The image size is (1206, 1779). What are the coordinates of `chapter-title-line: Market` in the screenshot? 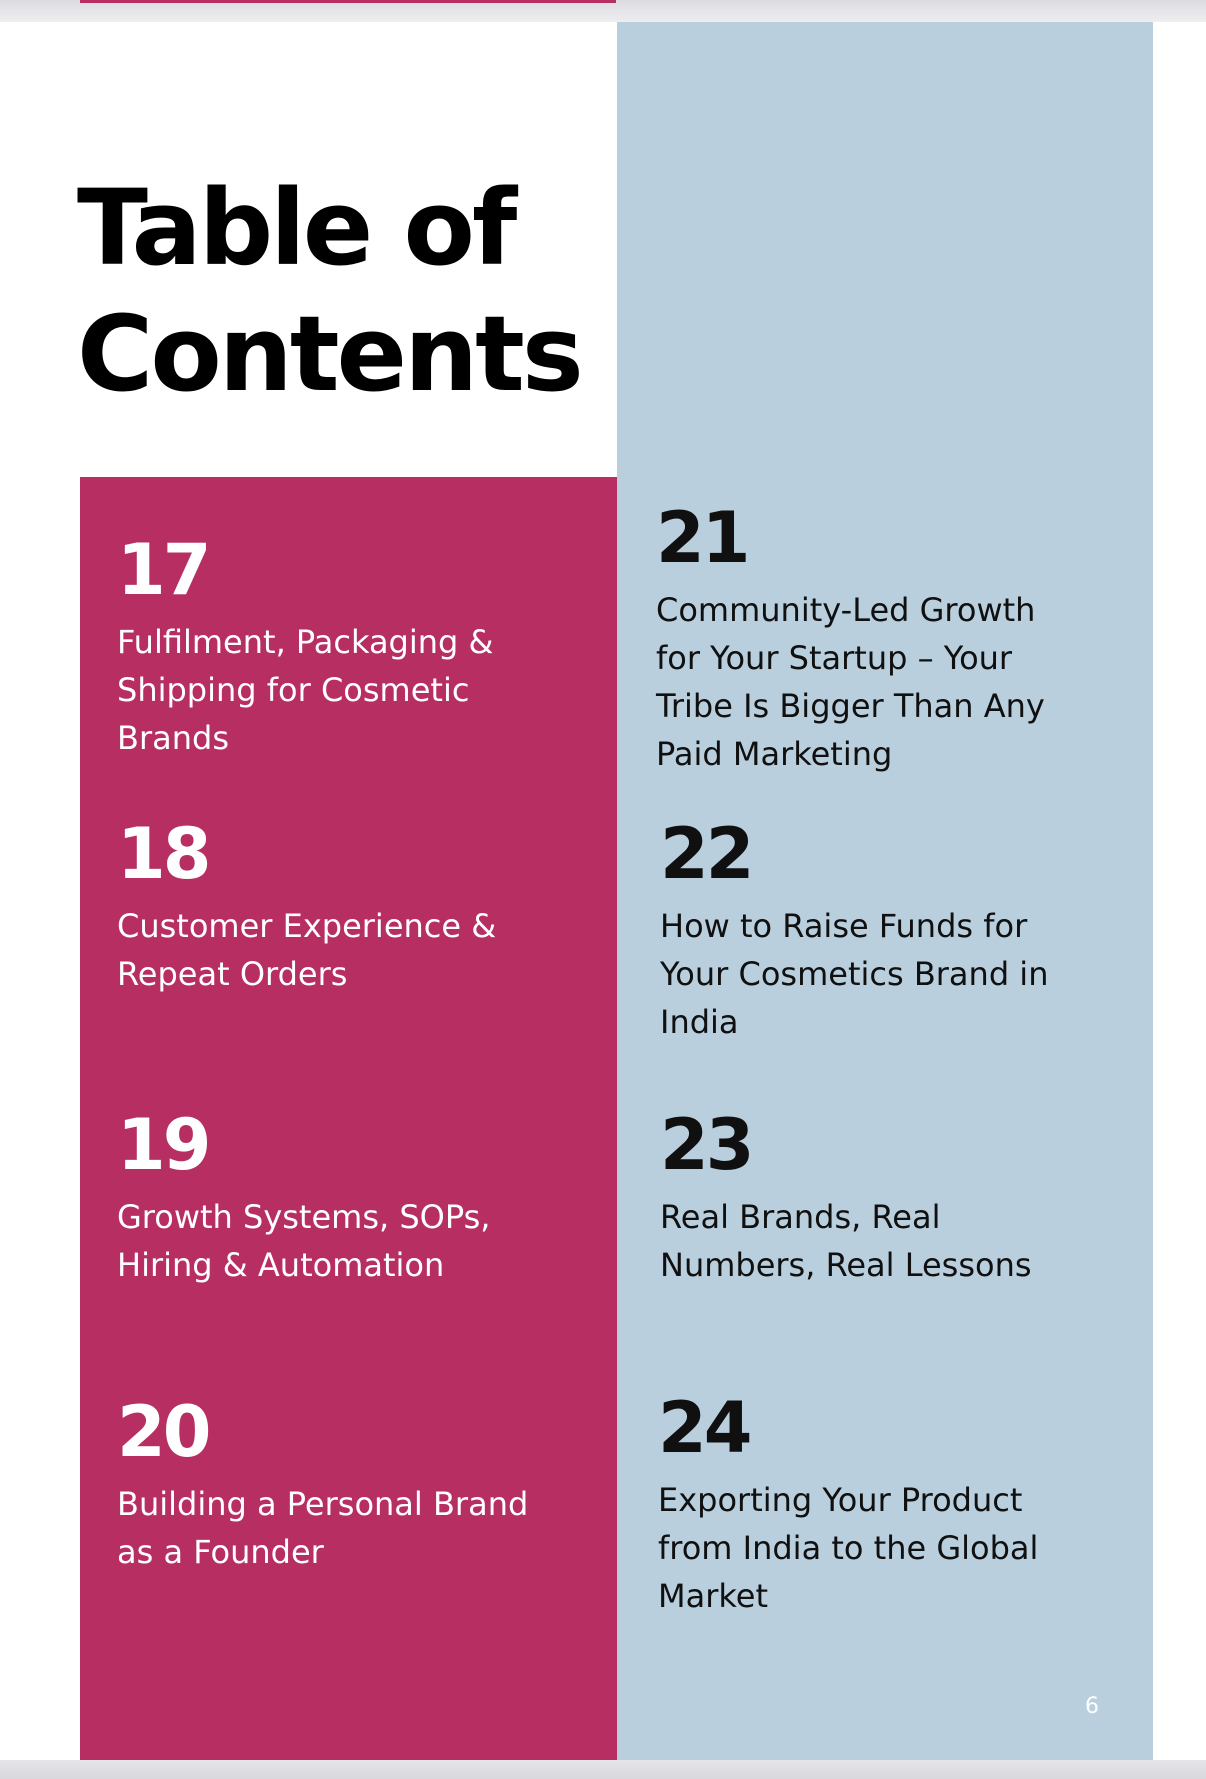 It's located at (713, 1596).